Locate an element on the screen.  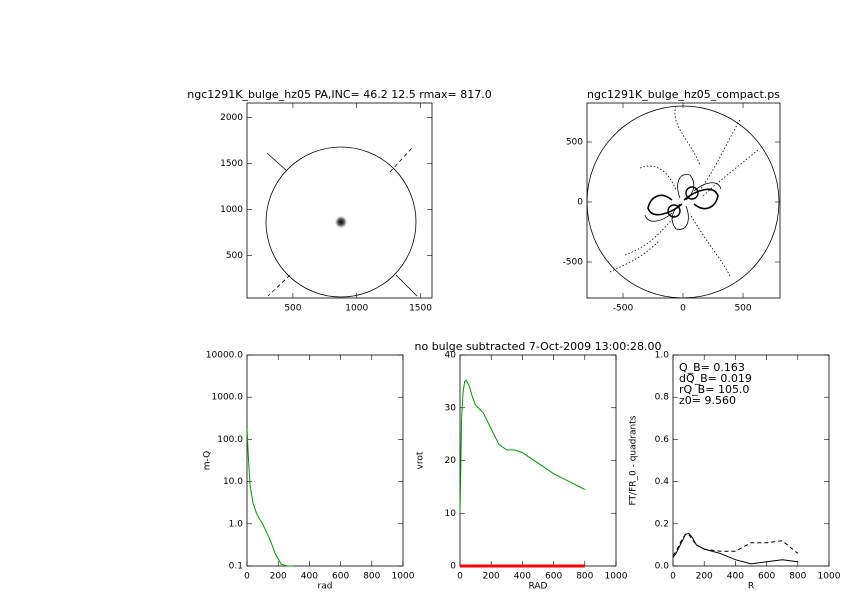
x-axis-label: RAD is located at coordinates (538, 587).